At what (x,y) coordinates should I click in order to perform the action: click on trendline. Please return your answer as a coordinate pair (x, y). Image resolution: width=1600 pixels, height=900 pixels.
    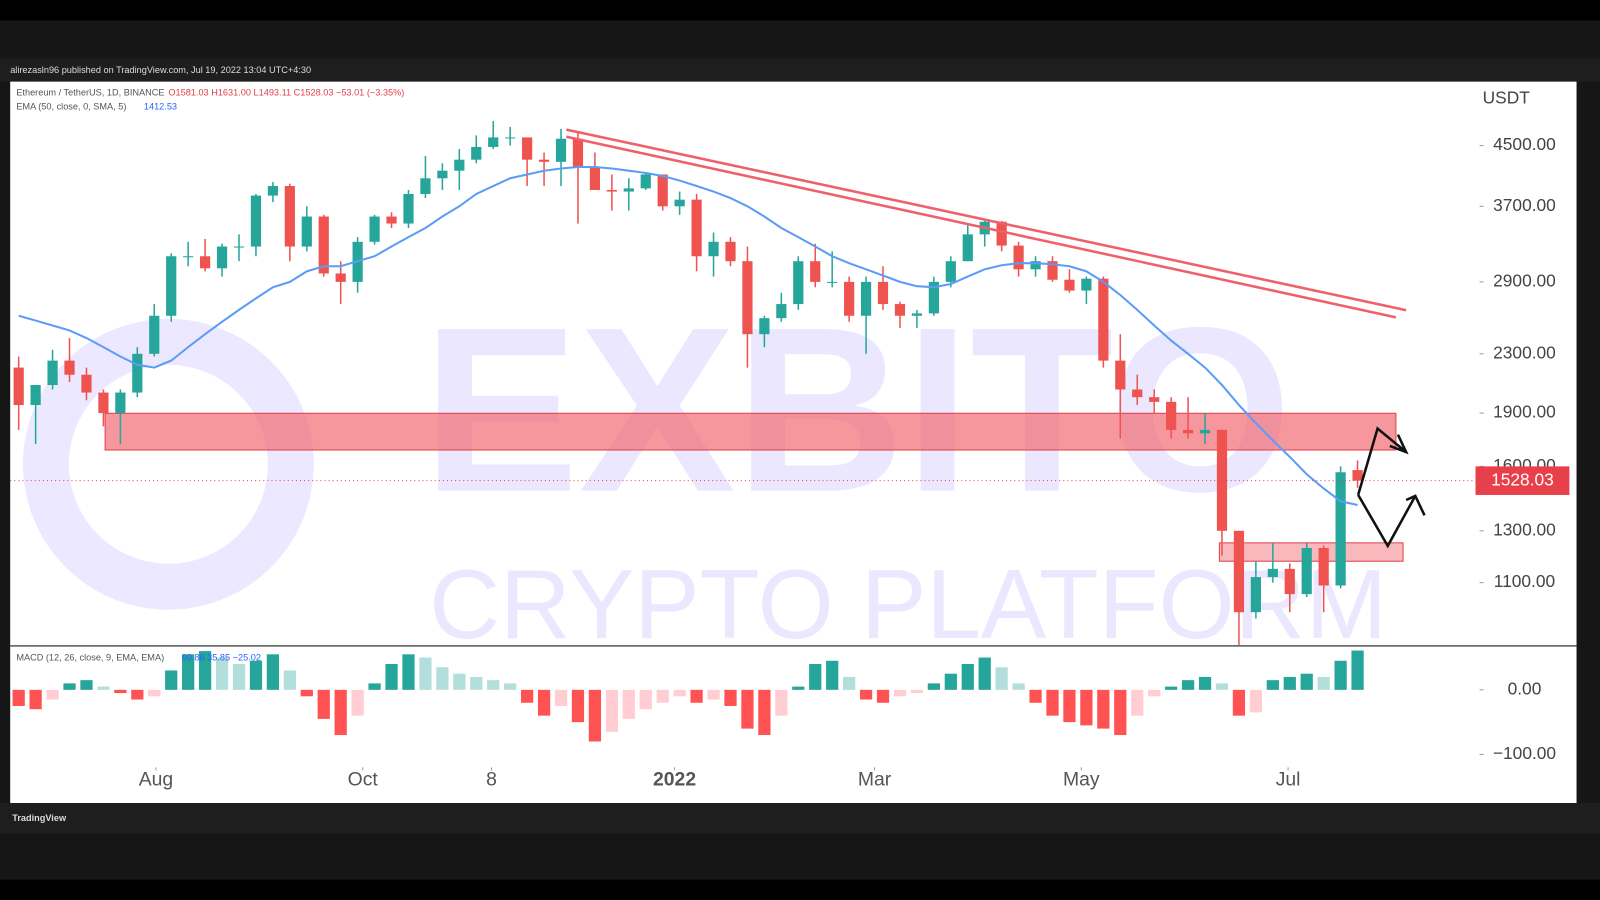
    Looking at the image, I should click on (981, 227).